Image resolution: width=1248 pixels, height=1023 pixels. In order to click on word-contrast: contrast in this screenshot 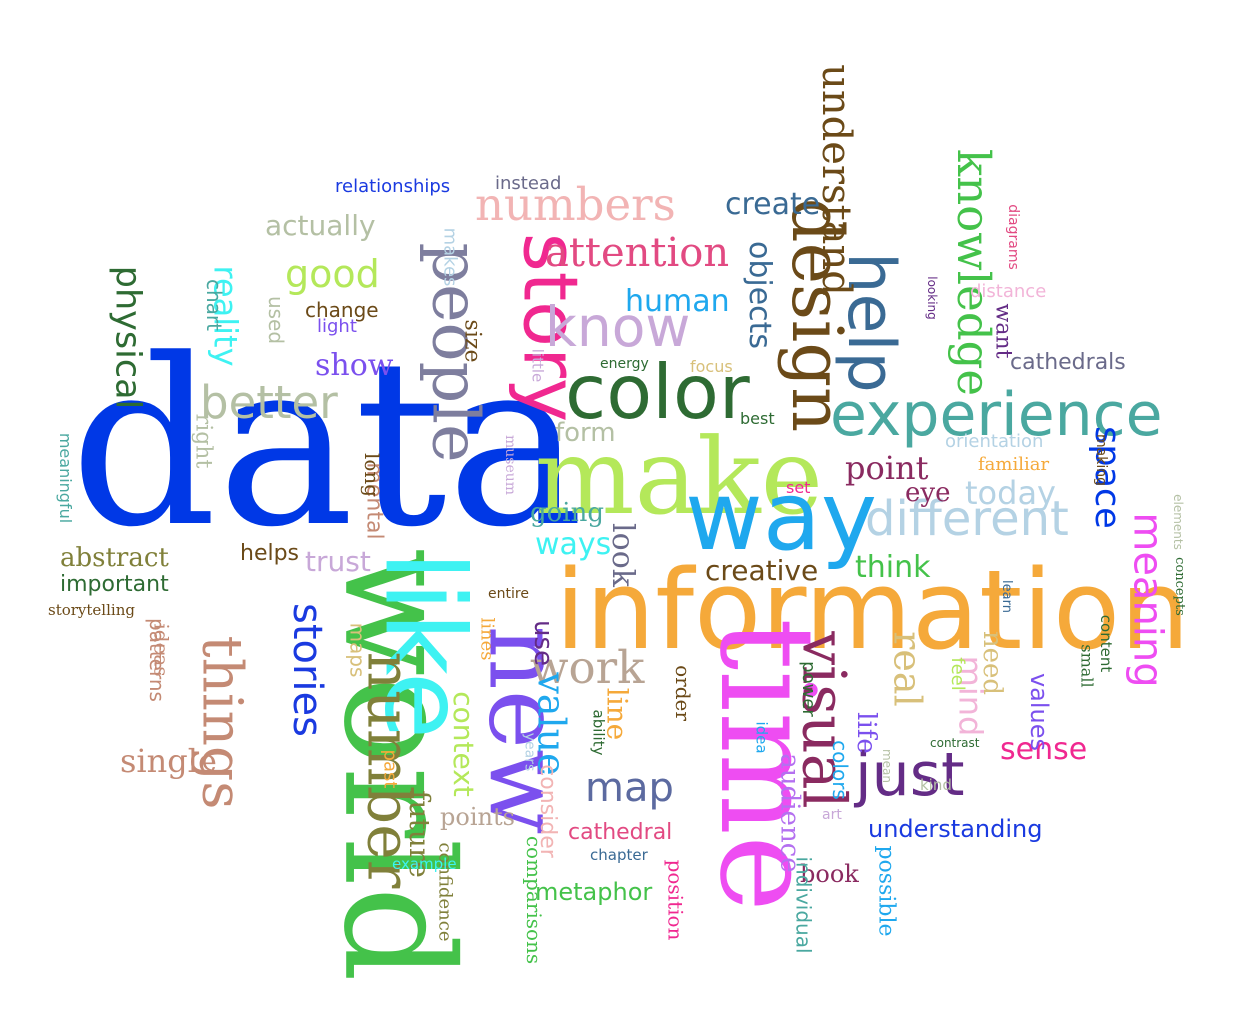, I will do `click(955, 743)`.